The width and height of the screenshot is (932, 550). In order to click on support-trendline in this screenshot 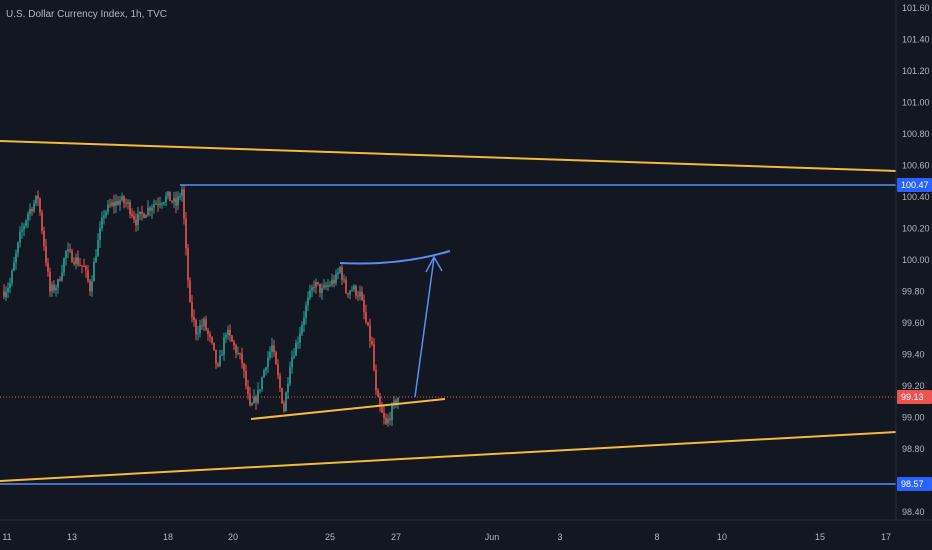, I will do `click(348, 409)`.